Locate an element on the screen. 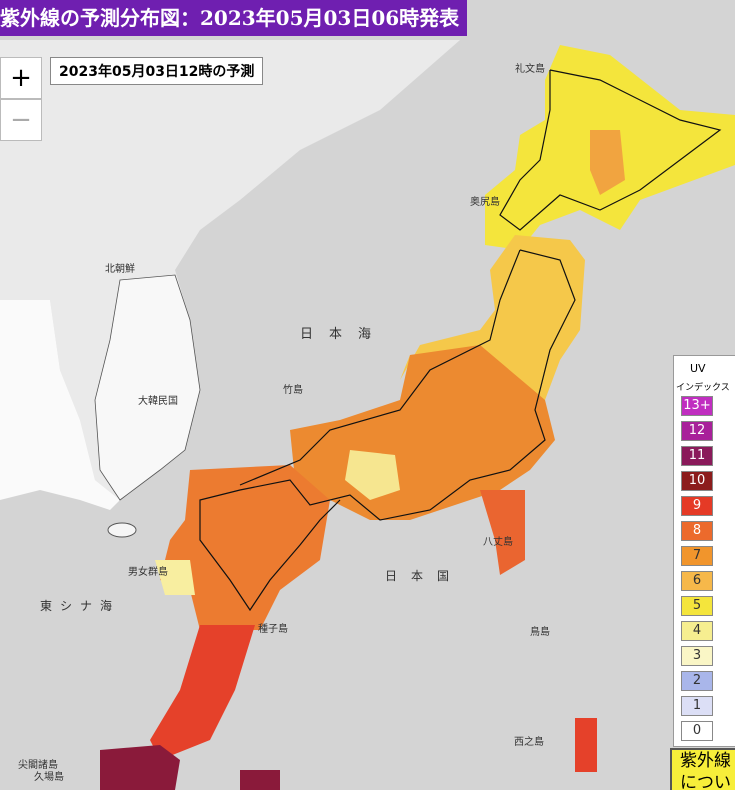  legend-level: 12 is located at coordinates (697, 431).